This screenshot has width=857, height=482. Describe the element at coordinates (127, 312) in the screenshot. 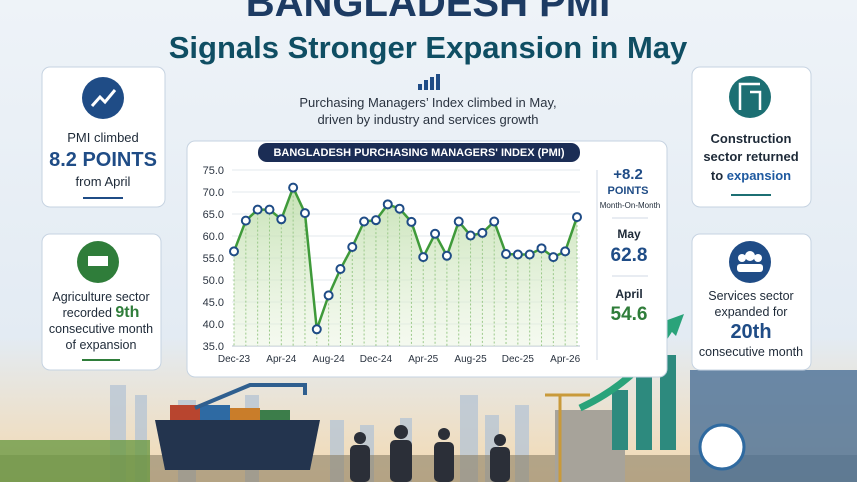

I see `card-highlight: 9th` at that location.